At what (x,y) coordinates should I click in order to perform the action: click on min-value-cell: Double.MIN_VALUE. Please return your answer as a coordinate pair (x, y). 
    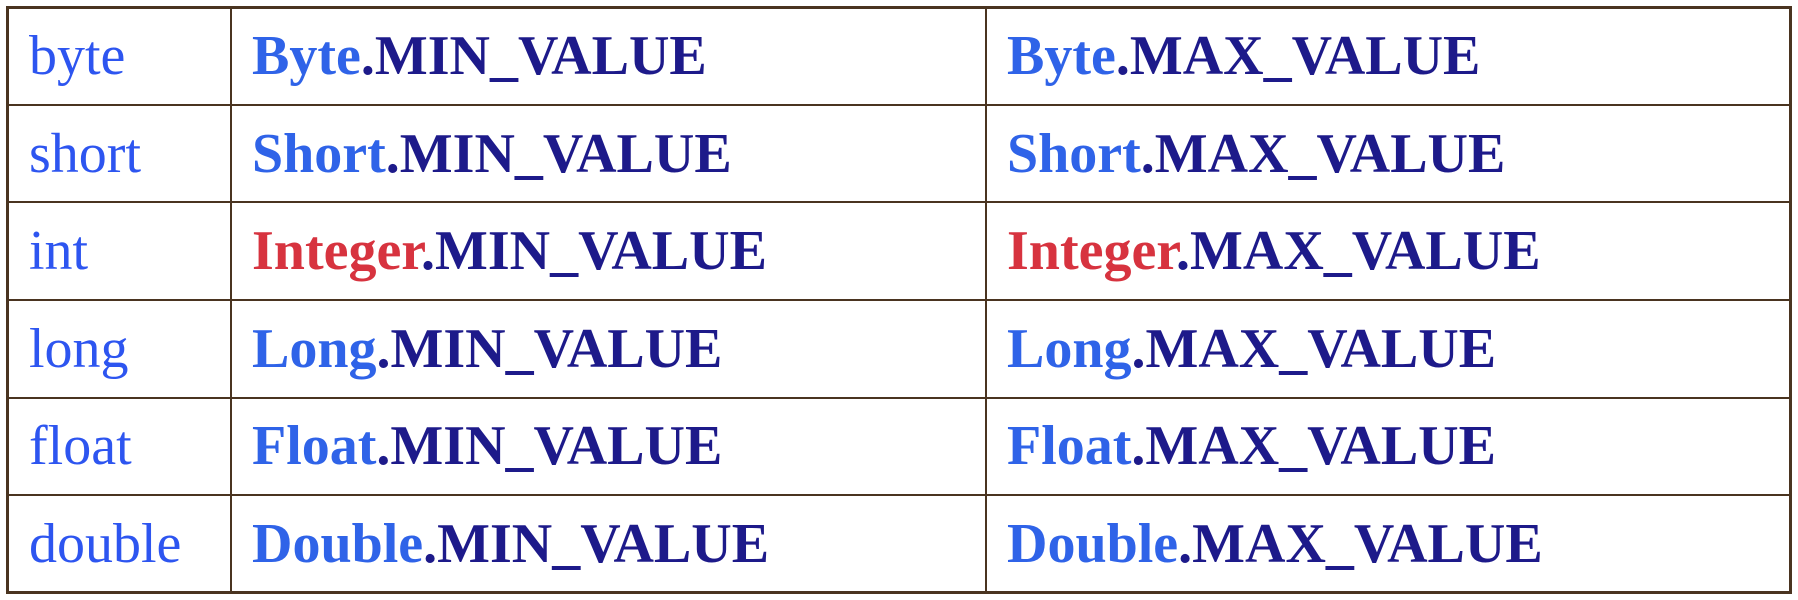
    Looking at the image, I should click on (608, 542).